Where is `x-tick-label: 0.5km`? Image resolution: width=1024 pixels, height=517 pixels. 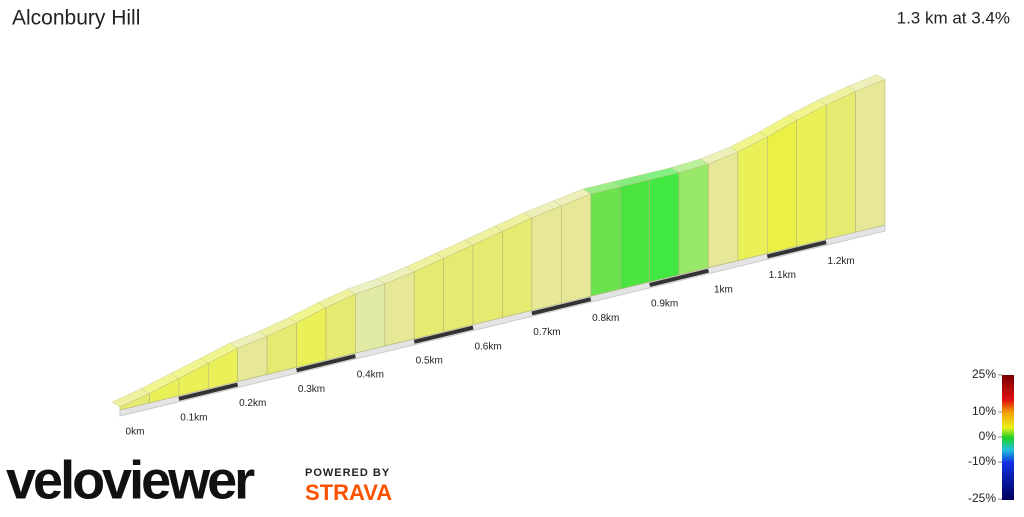
x-tick-label: 0.5km is located at coordinates (429, 360).